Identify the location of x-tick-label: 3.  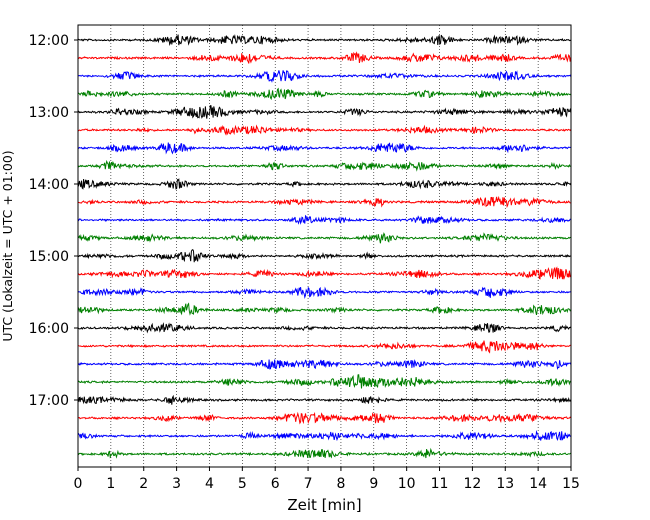
(176, 484).